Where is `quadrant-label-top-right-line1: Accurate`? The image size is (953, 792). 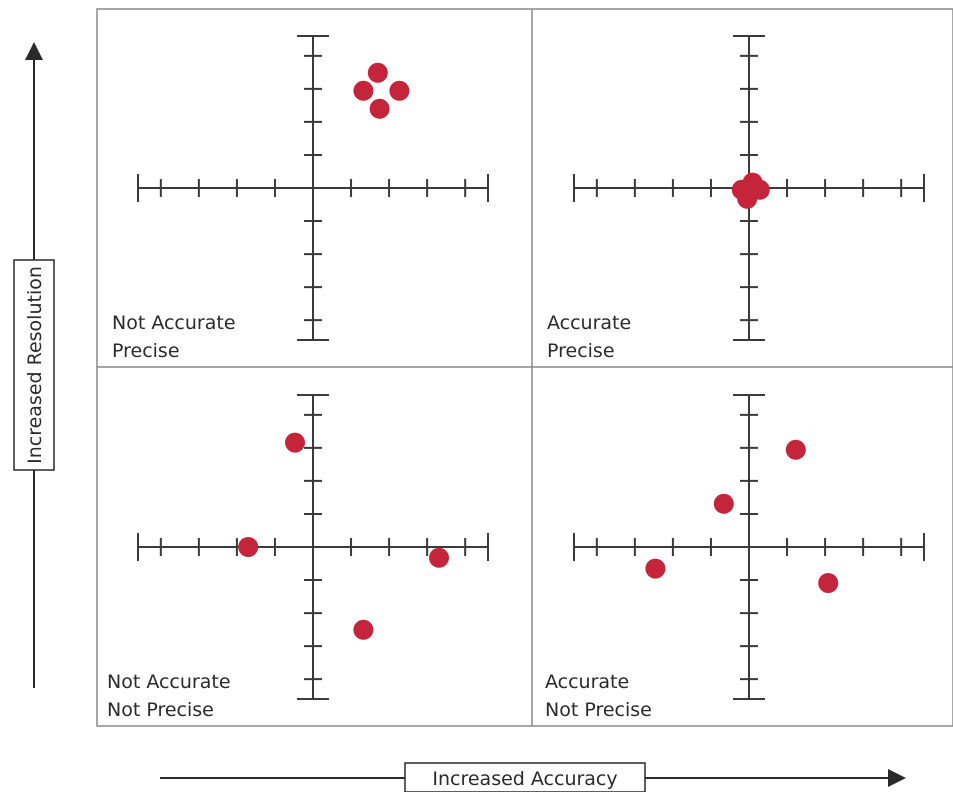
quadrant-label-top-right-line1: Accurate is located at coordinates (589, 323).